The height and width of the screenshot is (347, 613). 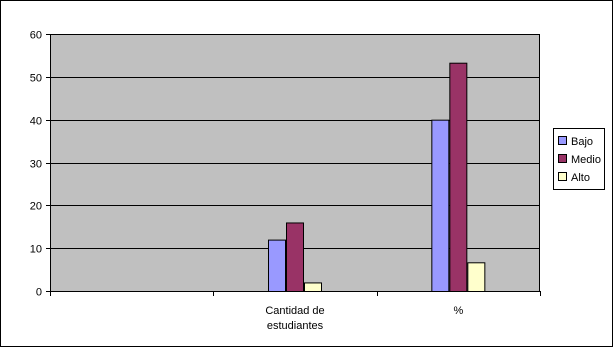 I want to click on y-tick-label: 60, so click(x=36, y=36).